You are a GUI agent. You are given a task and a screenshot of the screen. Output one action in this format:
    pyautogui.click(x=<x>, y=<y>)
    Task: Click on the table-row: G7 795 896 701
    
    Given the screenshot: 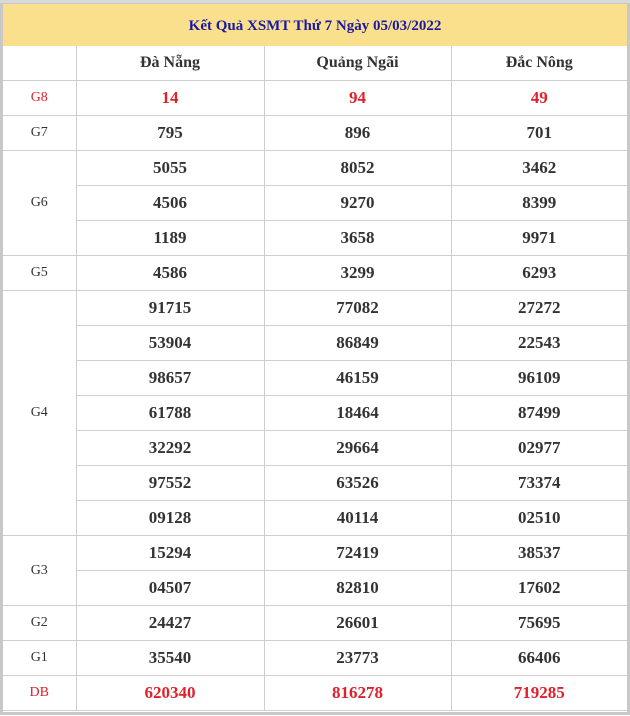 What is the action you would take?
    pyautogui.click(x=315, y=133)
    